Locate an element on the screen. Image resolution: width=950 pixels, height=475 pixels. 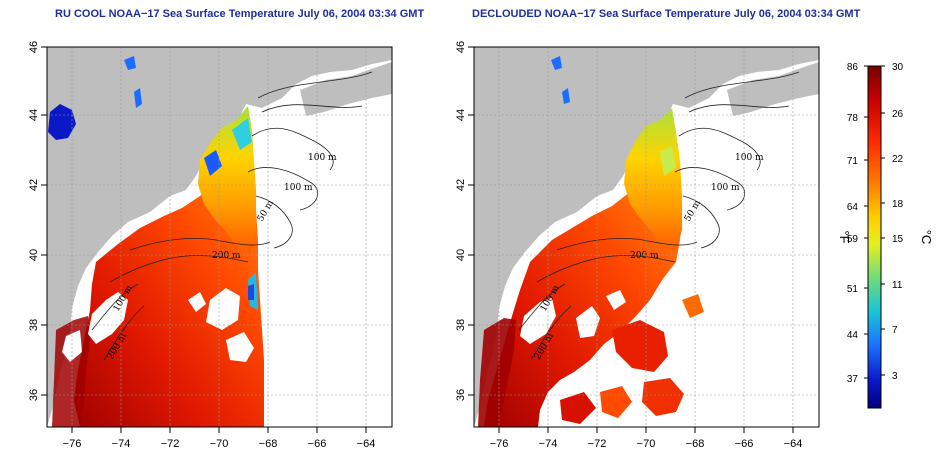
celsius-tick: 7 is located at coordinates (895, 330).